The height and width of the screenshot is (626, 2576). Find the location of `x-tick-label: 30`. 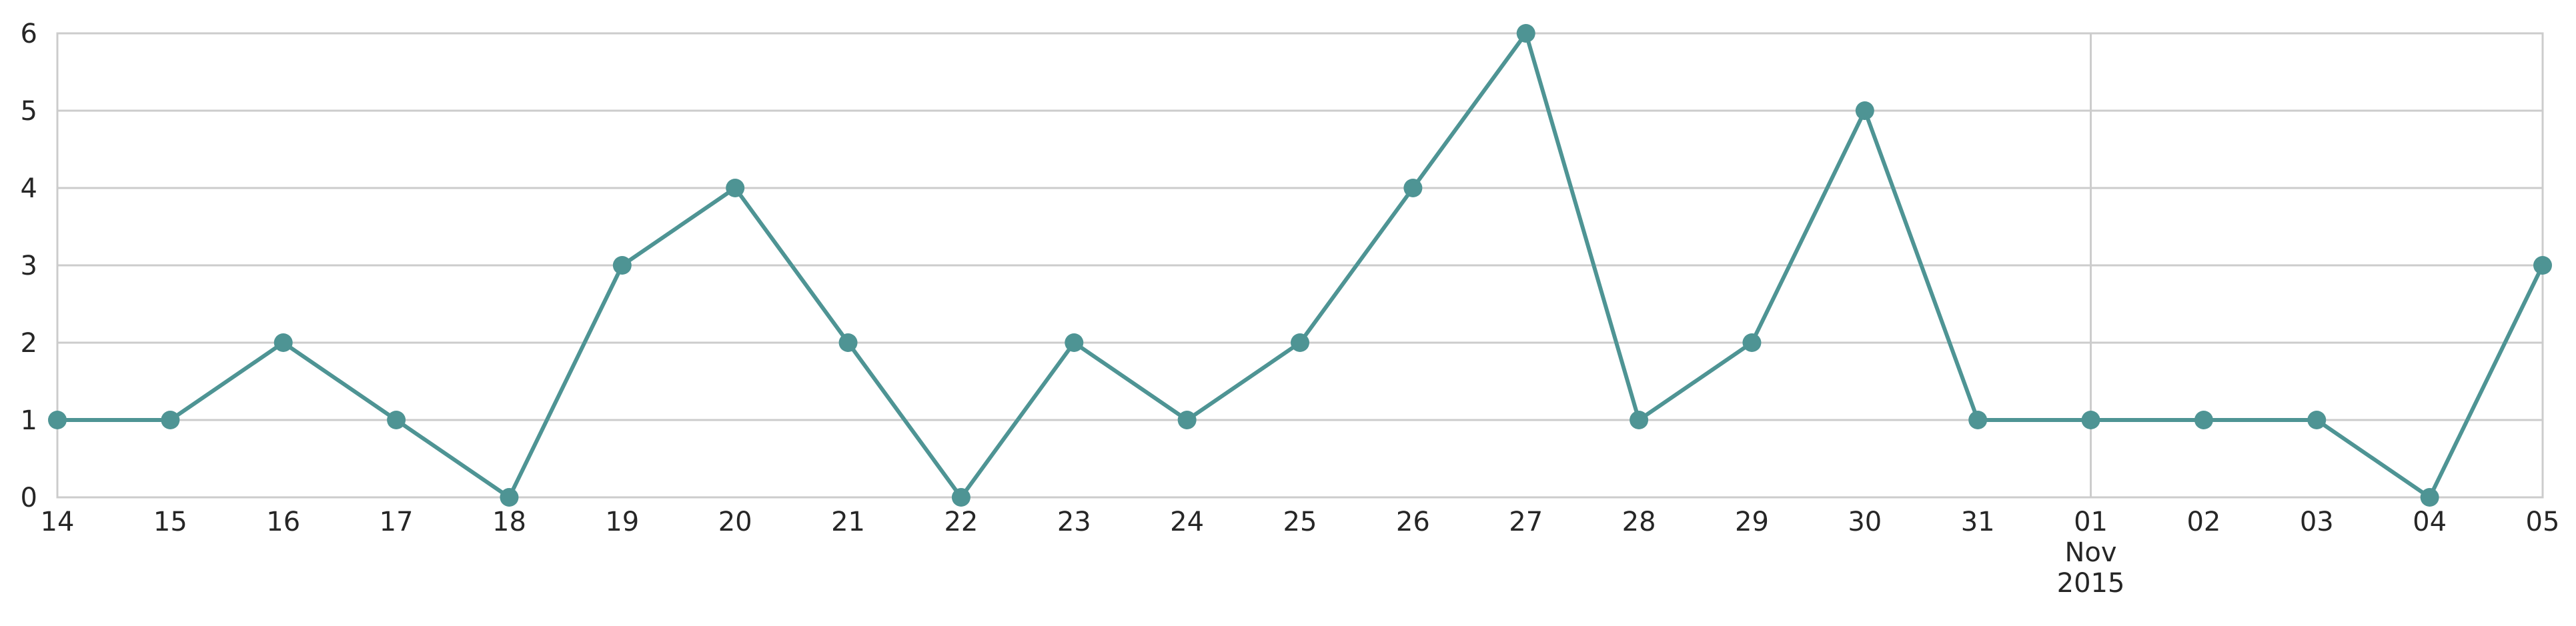

x-tick-label: 30 is located at coordinates (1865, 522).